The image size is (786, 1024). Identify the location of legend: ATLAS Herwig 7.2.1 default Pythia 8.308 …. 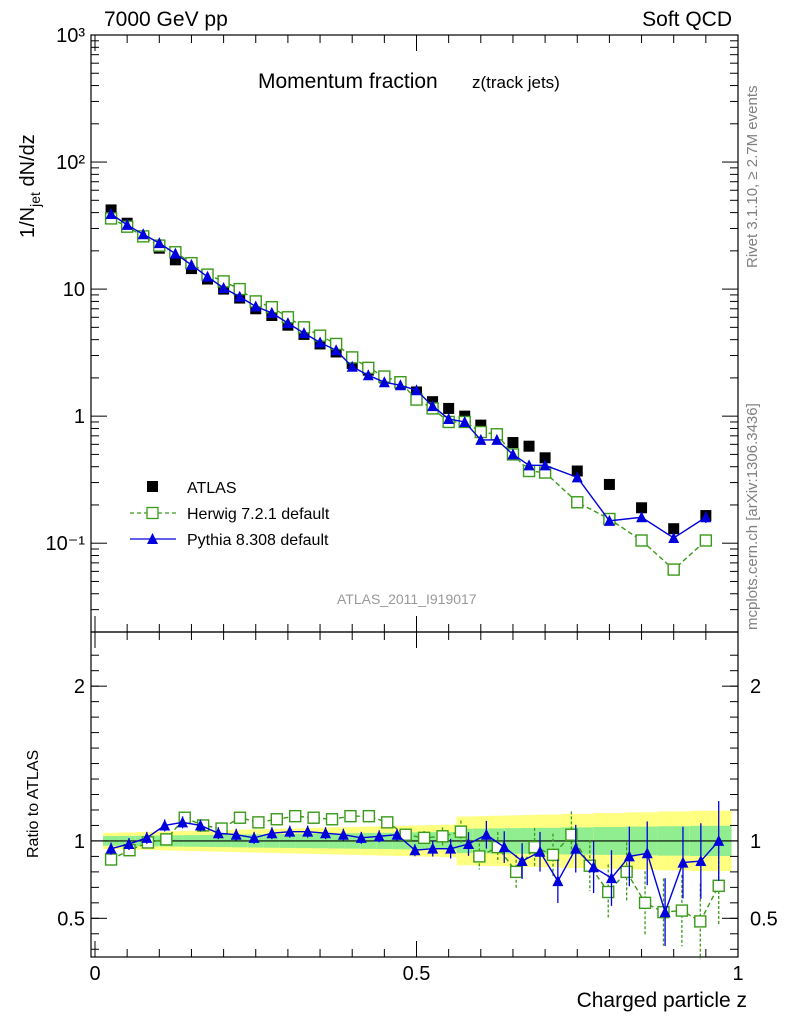
(230, 514).